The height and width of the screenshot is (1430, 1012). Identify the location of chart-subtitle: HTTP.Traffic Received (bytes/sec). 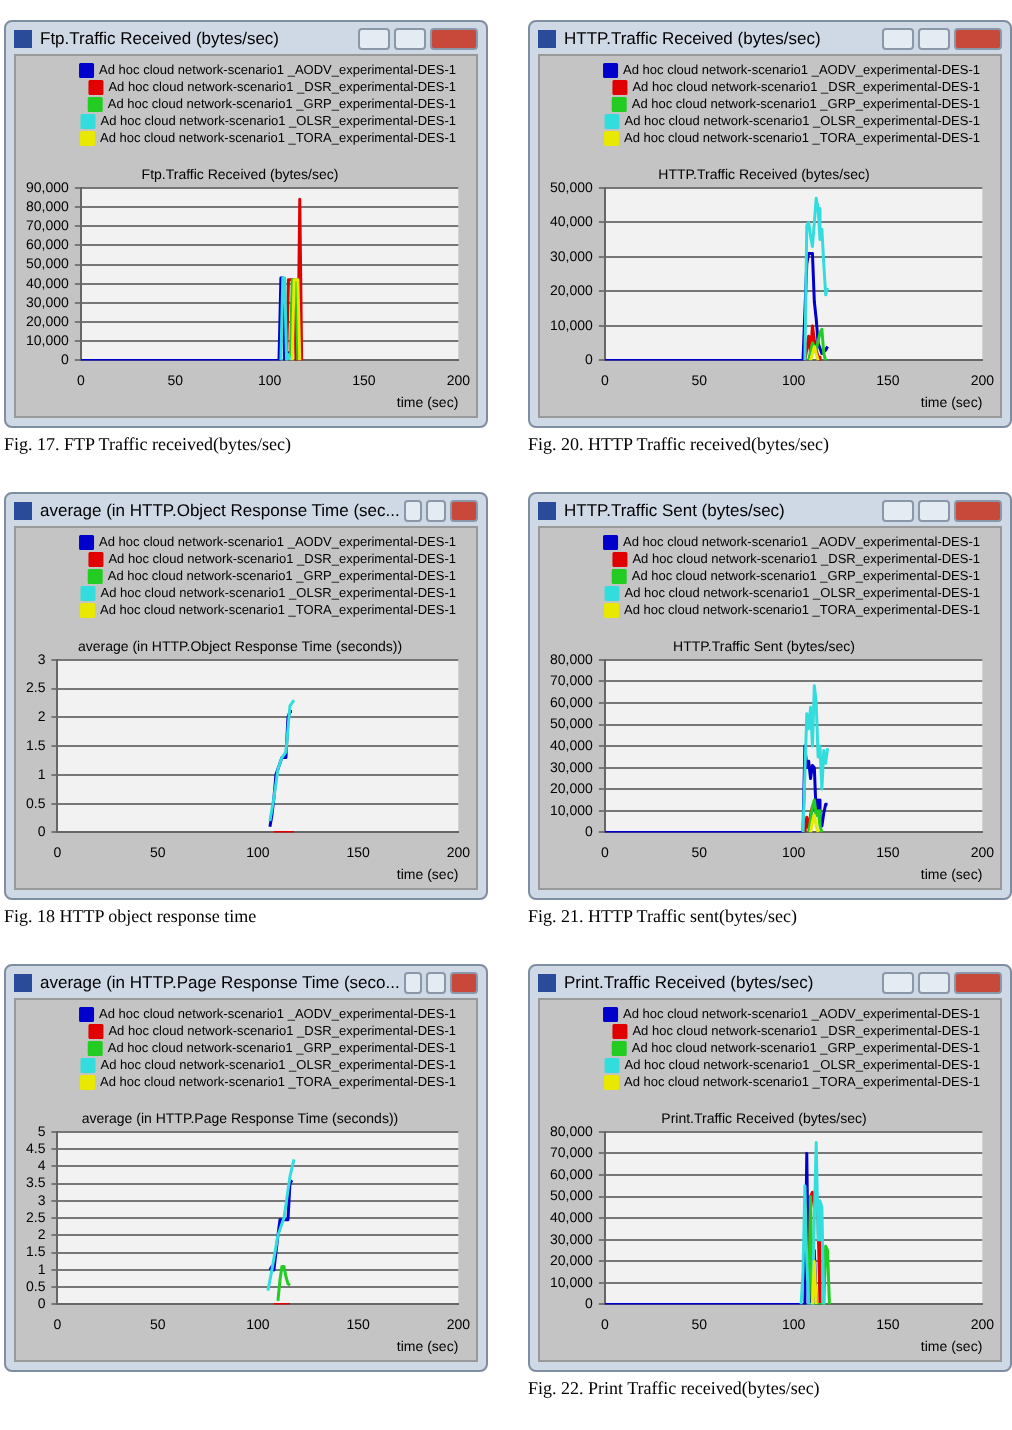
(693, 38).